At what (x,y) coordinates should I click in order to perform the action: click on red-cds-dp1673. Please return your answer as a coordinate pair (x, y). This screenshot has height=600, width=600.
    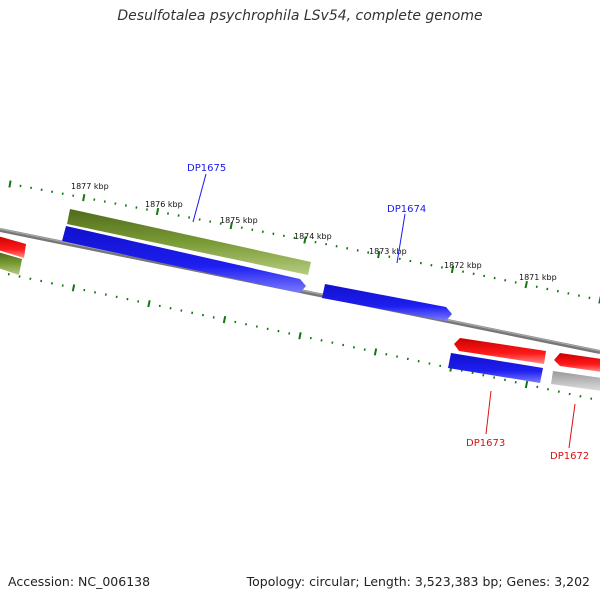
    Looking at the image, I should click on (500, 351).